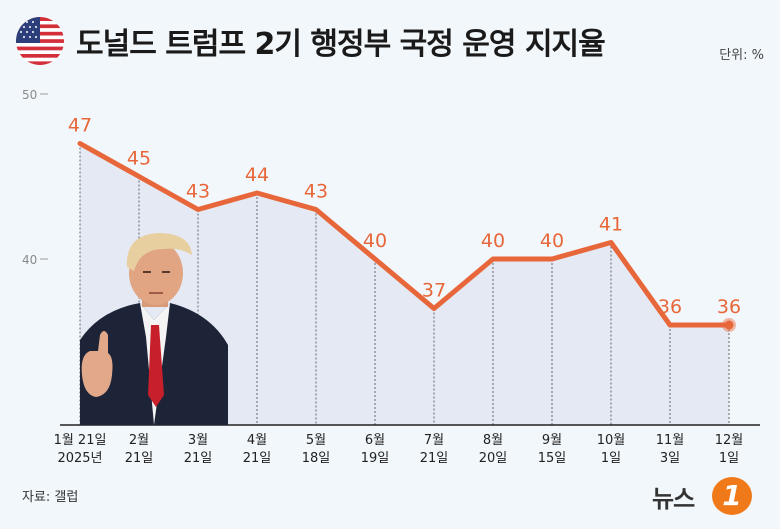  I want to click on x-tick-label: 6월, so click(375, 440).